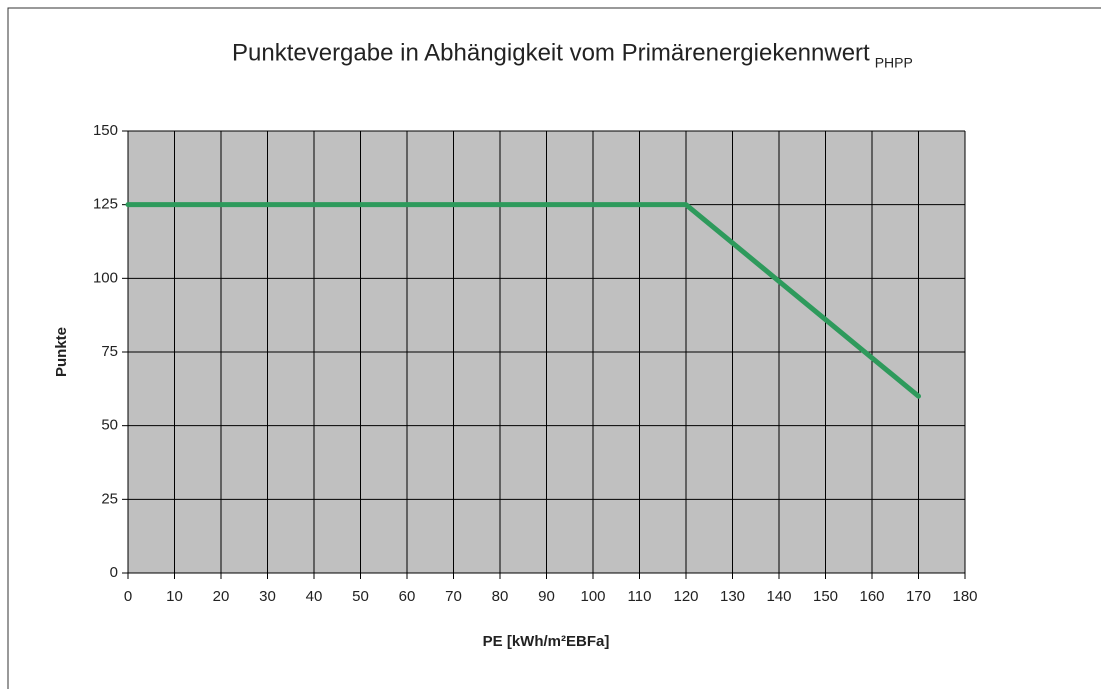 The width and height of the screenshot is (1101, 689). What do you see at coordinates (407, 596) in the screenshot?
I see `x-tick-label: 60` at bounding box center [407, 596].